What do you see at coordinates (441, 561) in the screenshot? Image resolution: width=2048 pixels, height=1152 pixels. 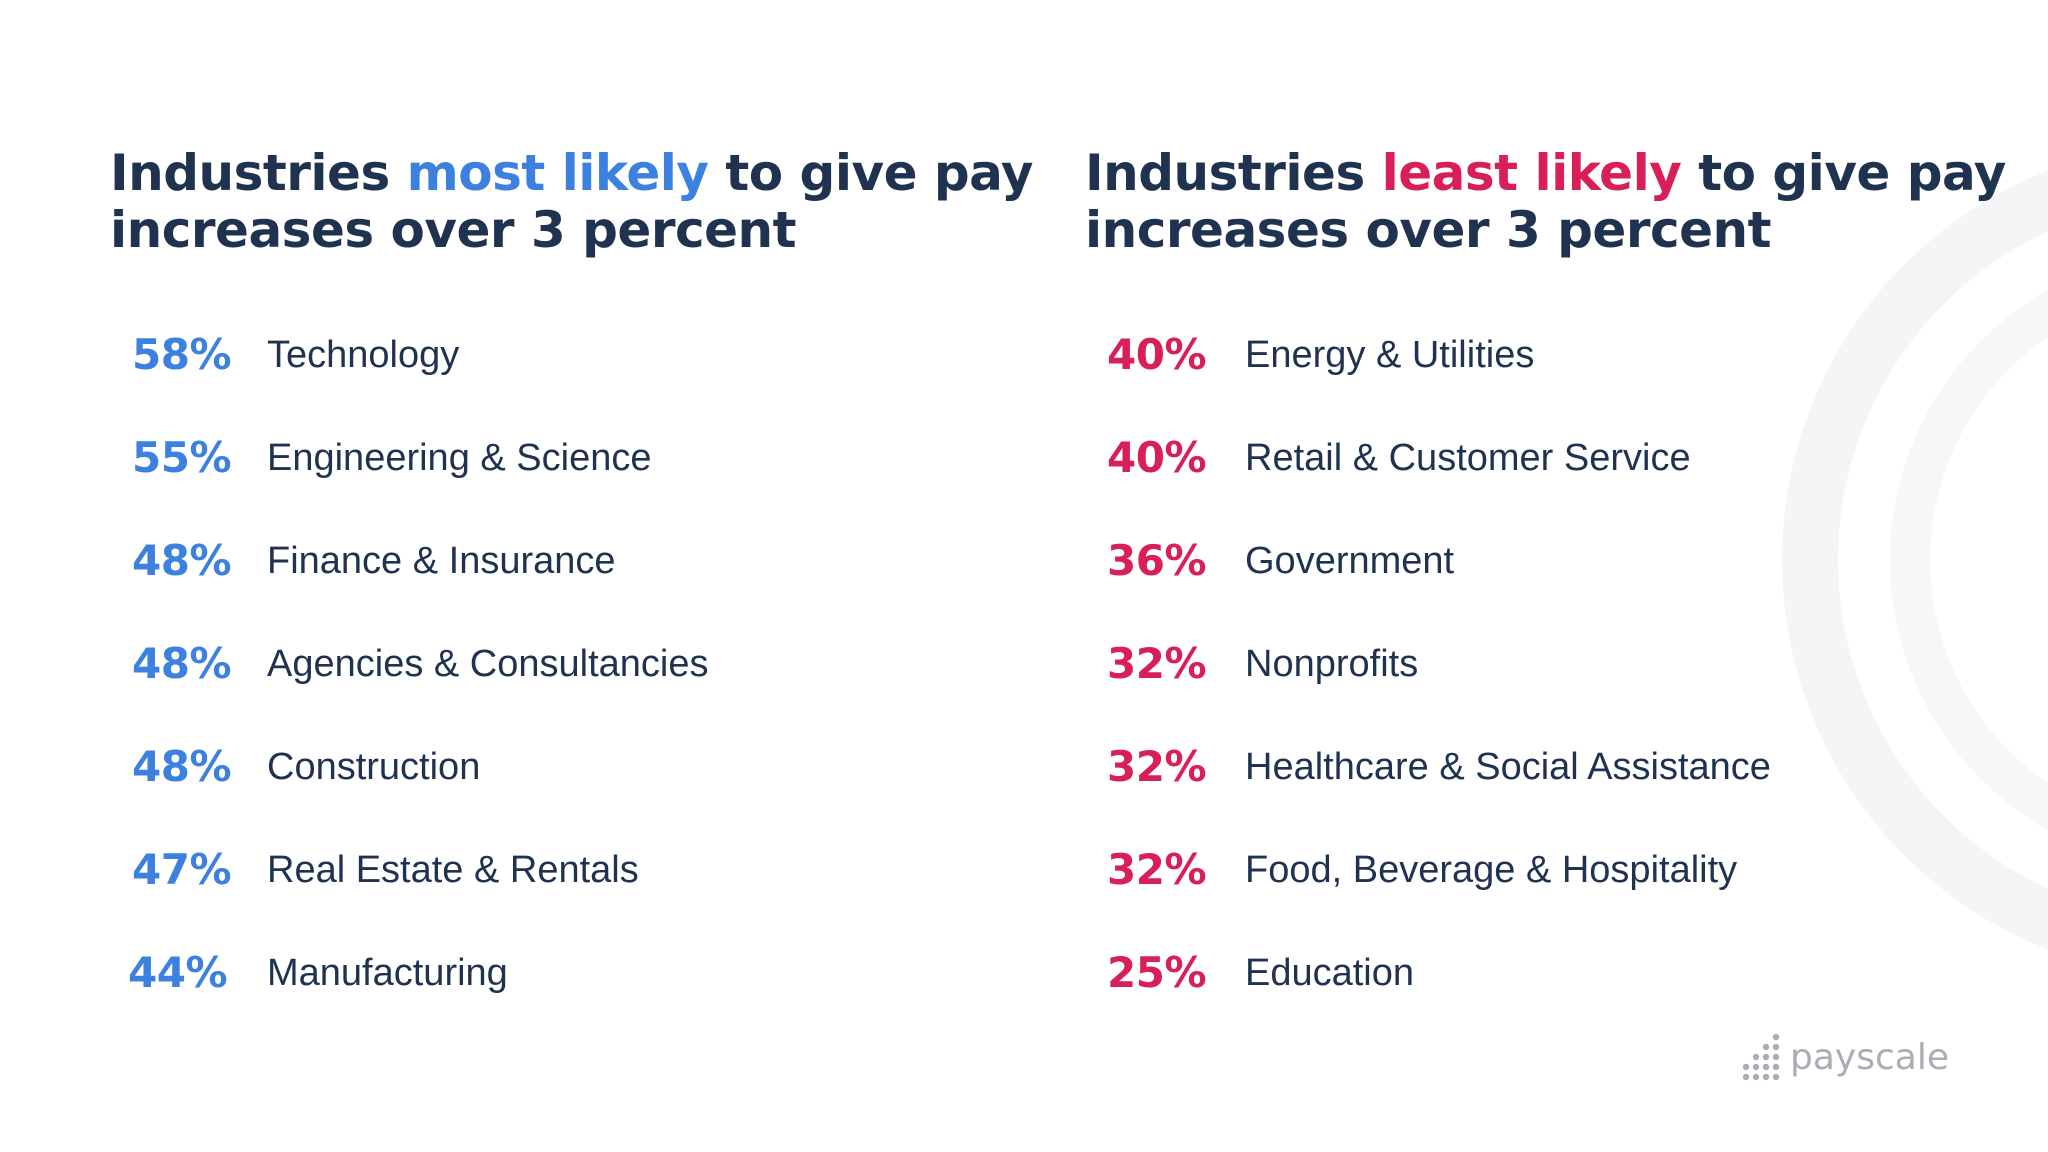 I see `industry-label: Finance & Insurance` at bounding box center [441, 561].